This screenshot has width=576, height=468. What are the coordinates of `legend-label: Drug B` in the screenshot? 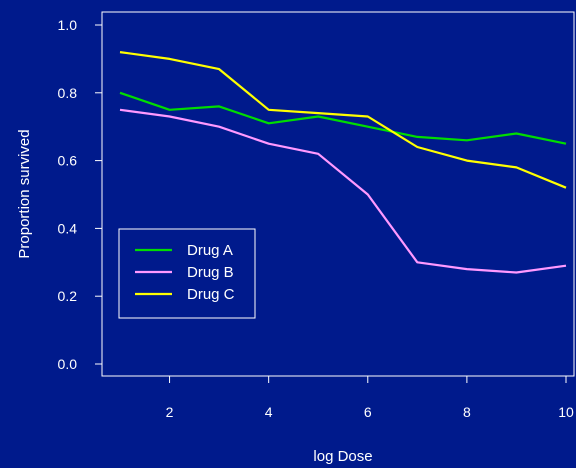 It's located at (210, 272).